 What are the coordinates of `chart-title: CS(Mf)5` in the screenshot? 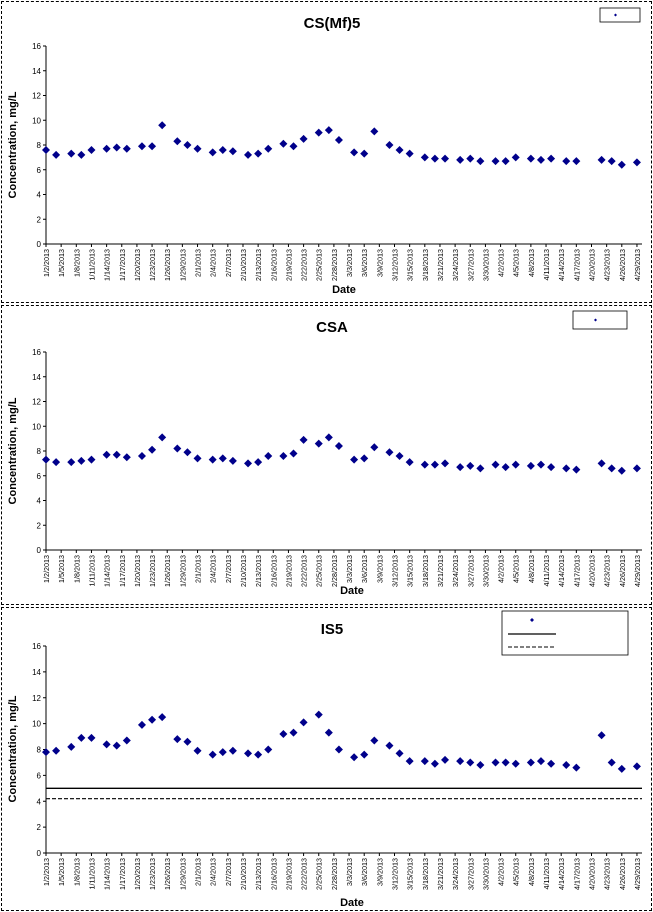 It's located at (332, 23).